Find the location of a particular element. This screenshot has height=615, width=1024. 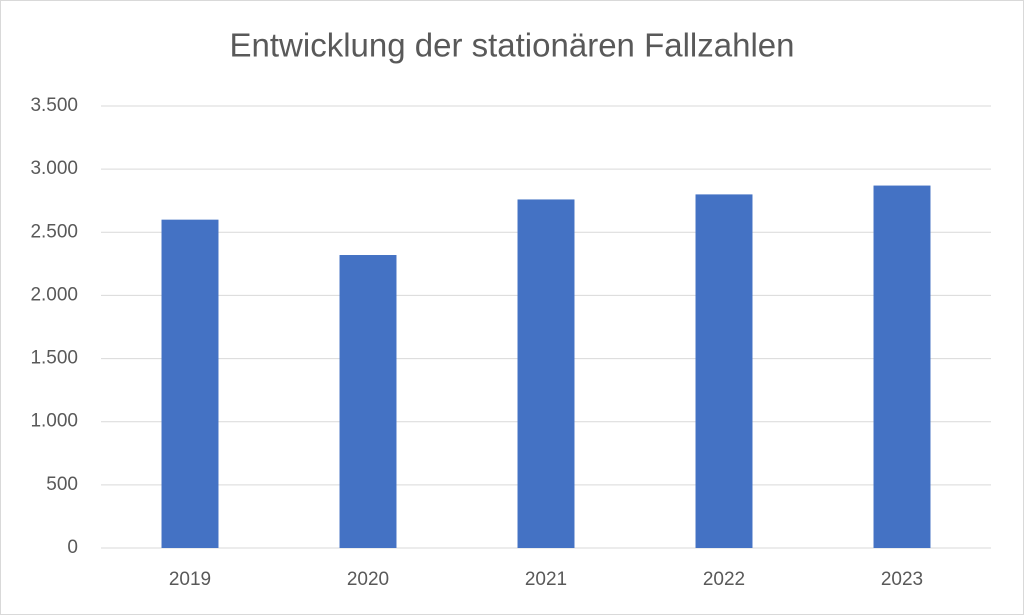

x-tick-label: 2023 is located at coordinates (902, 579).